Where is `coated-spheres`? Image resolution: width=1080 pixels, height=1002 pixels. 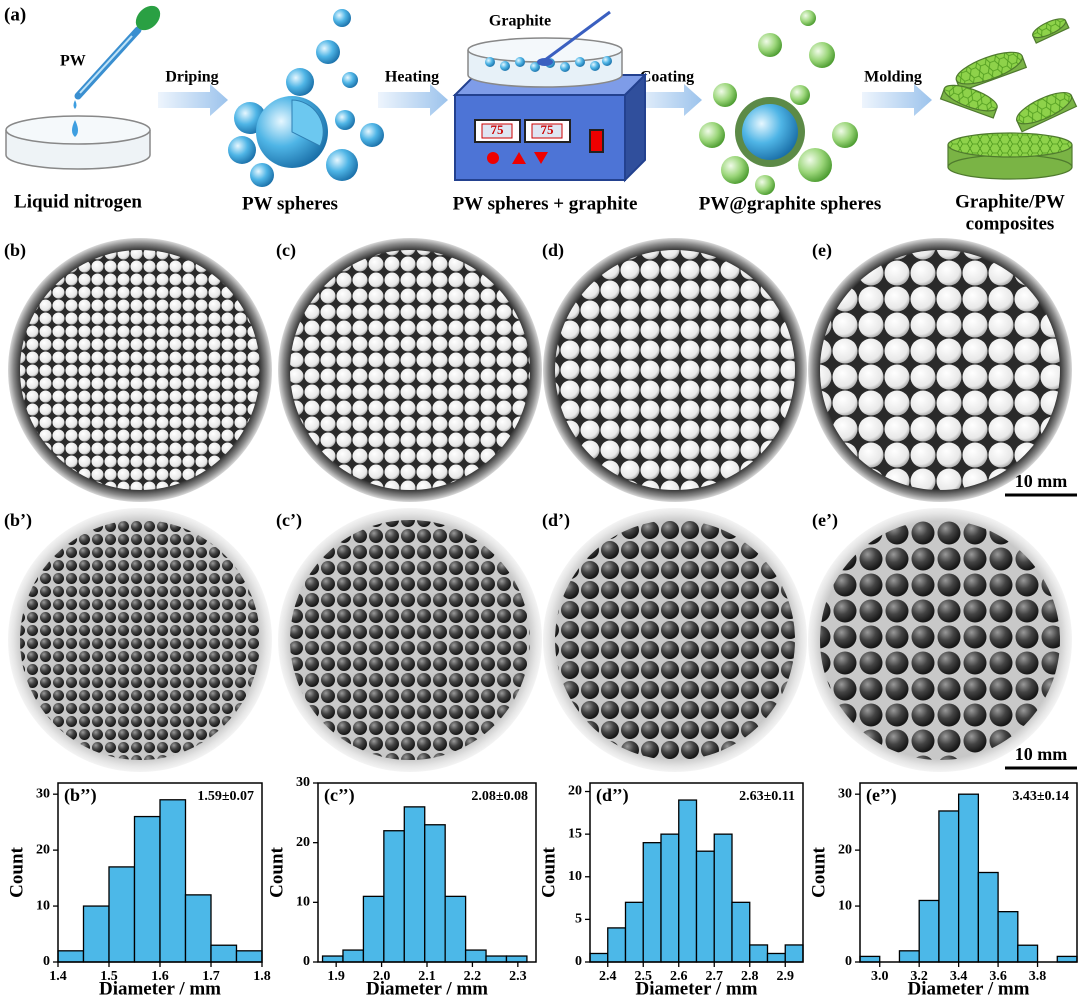
coated-spheres is located at coordinates (778, 102).